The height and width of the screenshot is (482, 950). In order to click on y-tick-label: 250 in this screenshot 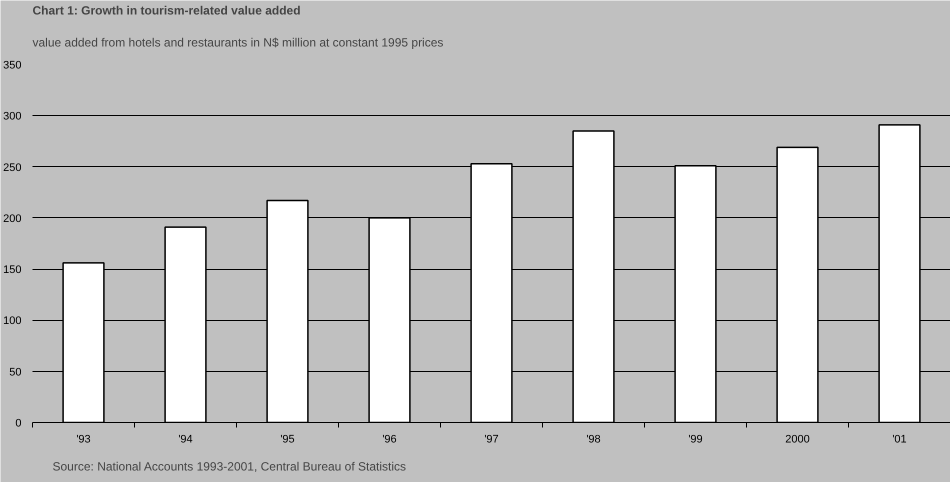, I will do `click(12, 168)`.